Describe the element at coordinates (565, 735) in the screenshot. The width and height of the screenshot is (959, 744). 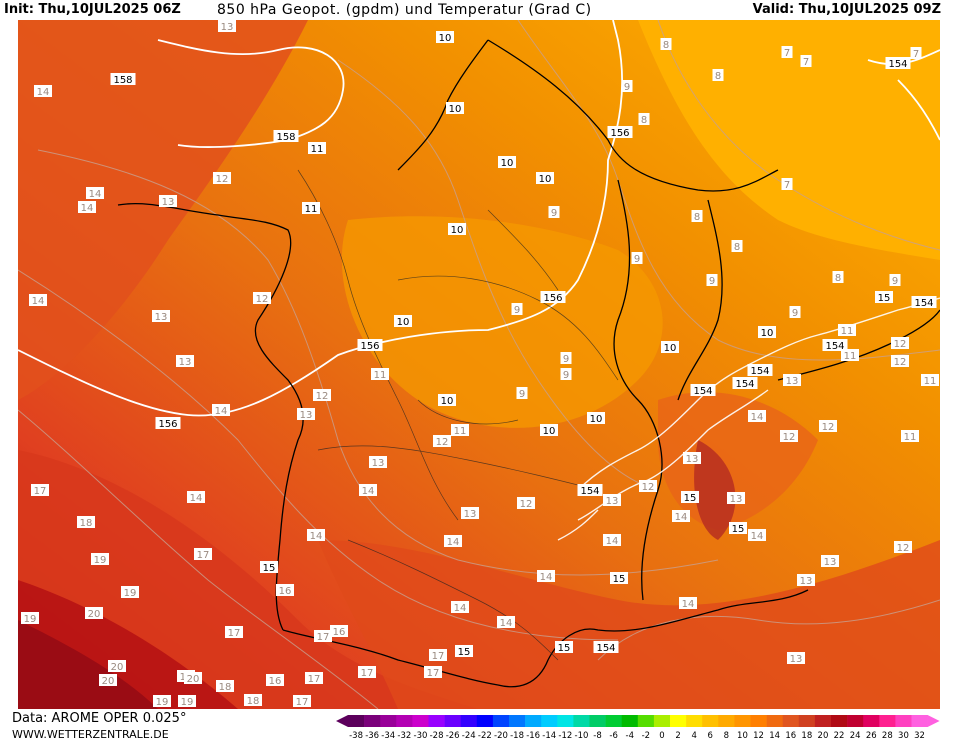
I see `legend-tick-label: -12` at that location.